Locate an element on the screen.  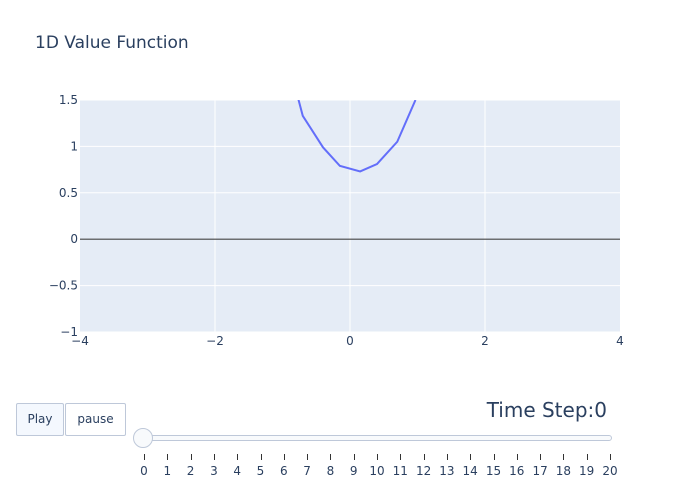
series-line is located at coordinates (357, 136).